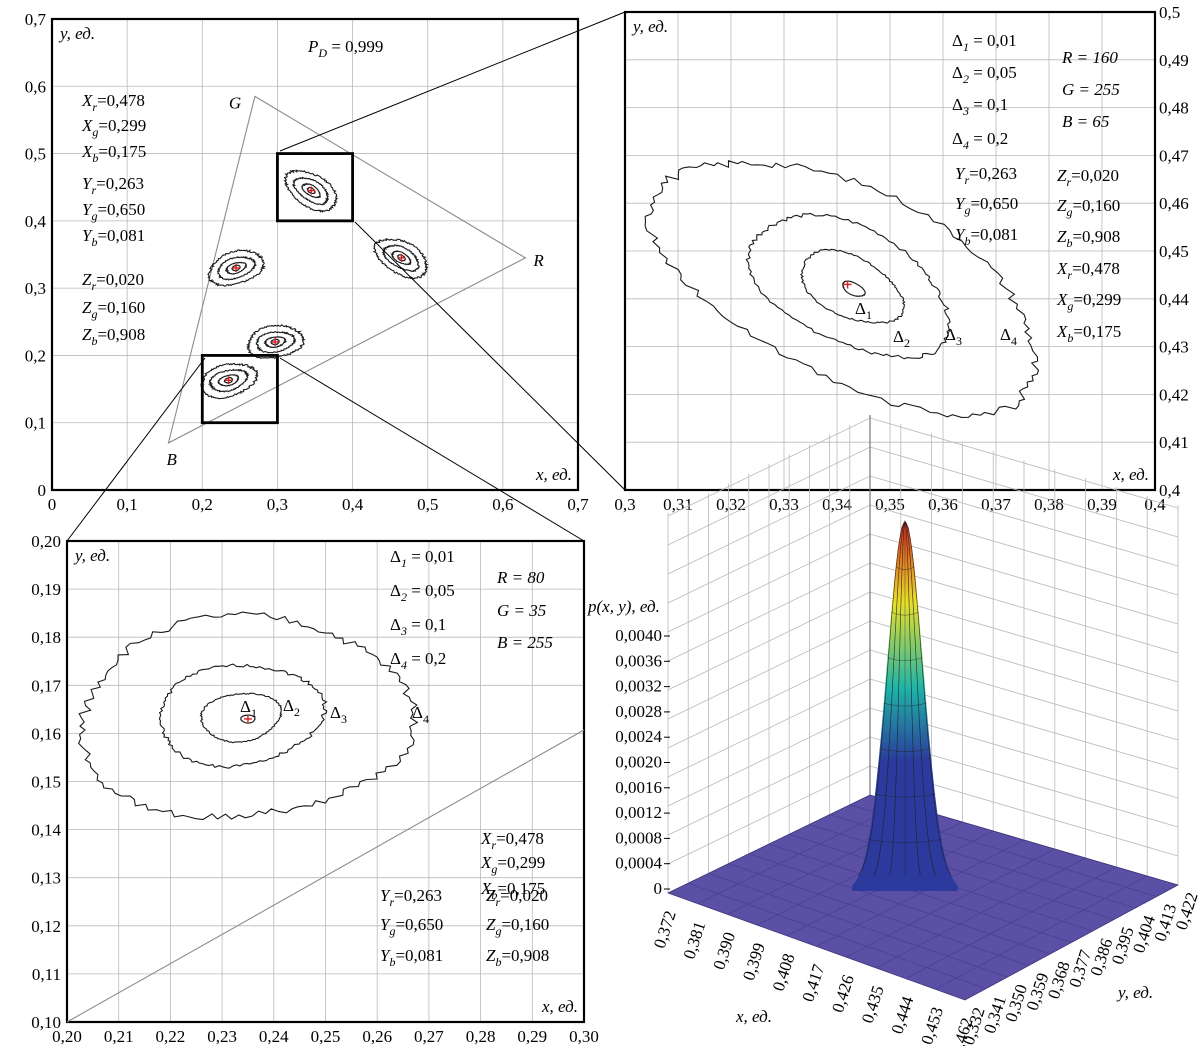 The image size is (1199, 1046). Describe the element at coordinates (905, 841) in the screenshot. I see `peak-mesh-ring` at that location.